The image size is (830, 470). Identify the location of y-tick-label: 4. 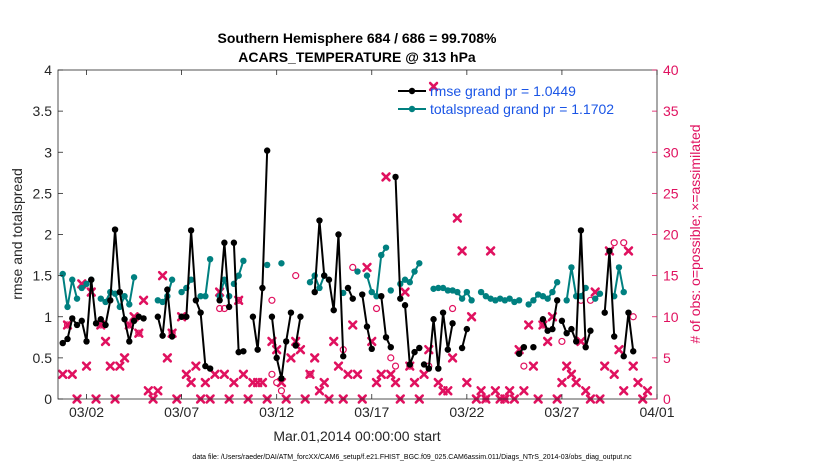
(48, 70).